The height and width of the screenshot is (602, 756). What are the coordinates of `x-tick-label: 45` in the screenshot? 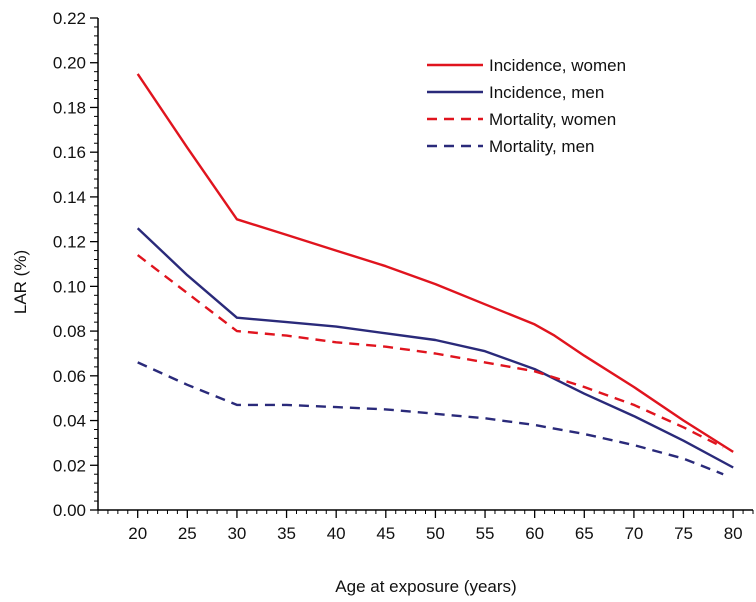 It's located at (385, 533).